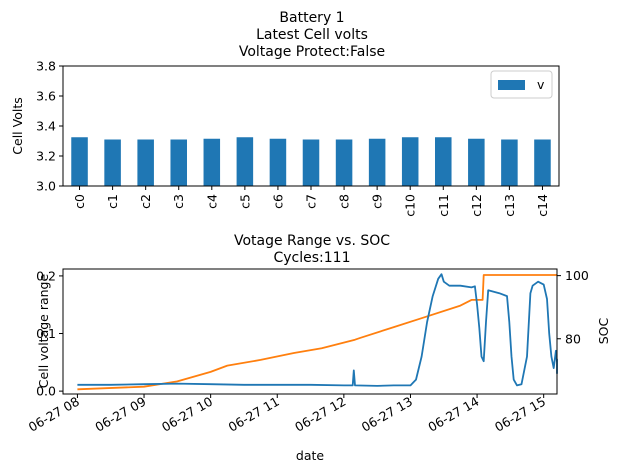 The width and height of the screenshot is (622, 473). I want to click on bar-chart-bars, so click(311, 161).